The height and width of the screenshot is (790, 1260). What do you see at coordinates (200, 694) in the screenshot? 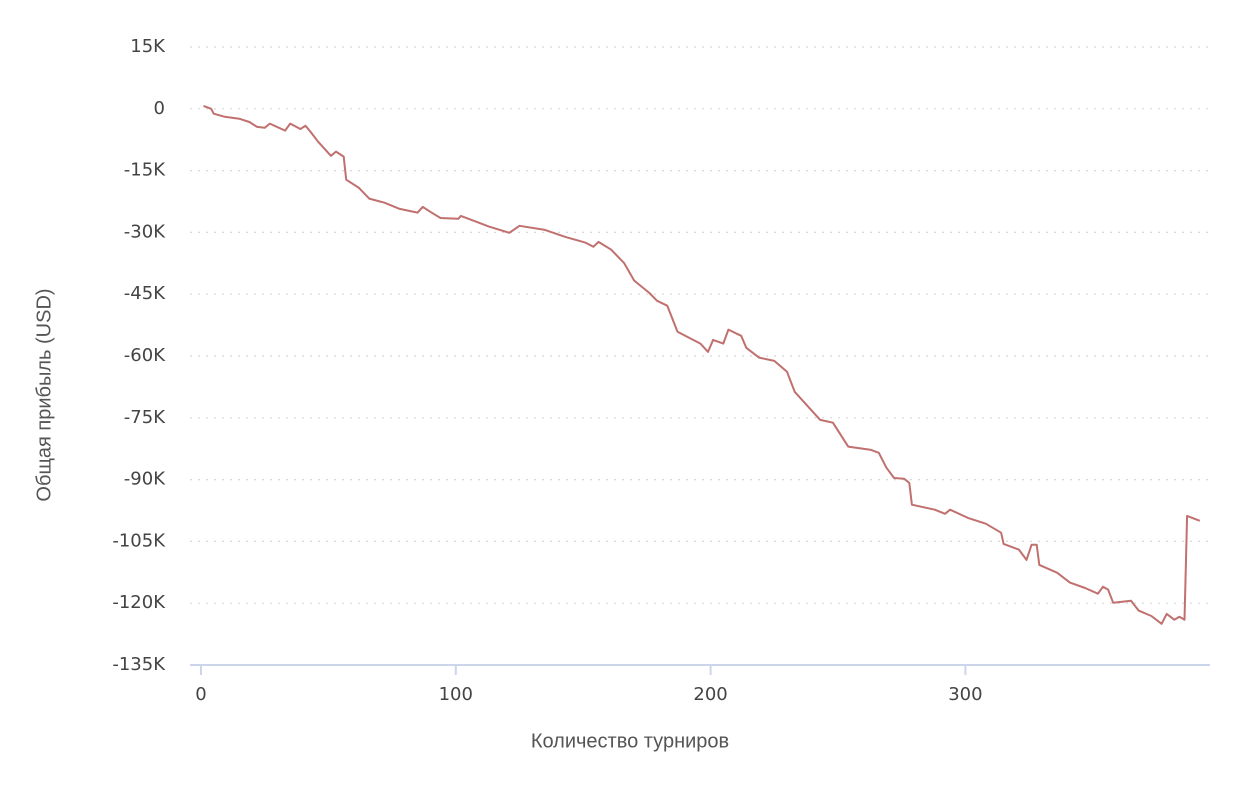
I see `x-tick-label: 0` at bounding box center [200, 694].